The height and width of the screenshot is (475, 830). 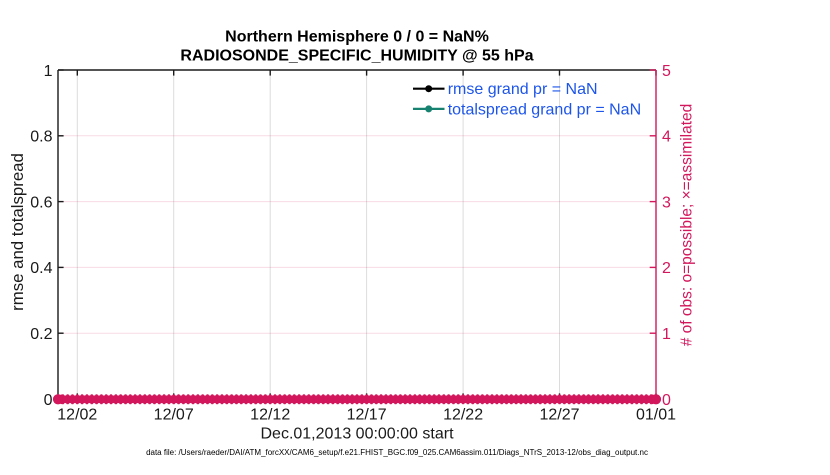 I want to click on svg-text: 5, so click(x=666, y=71).